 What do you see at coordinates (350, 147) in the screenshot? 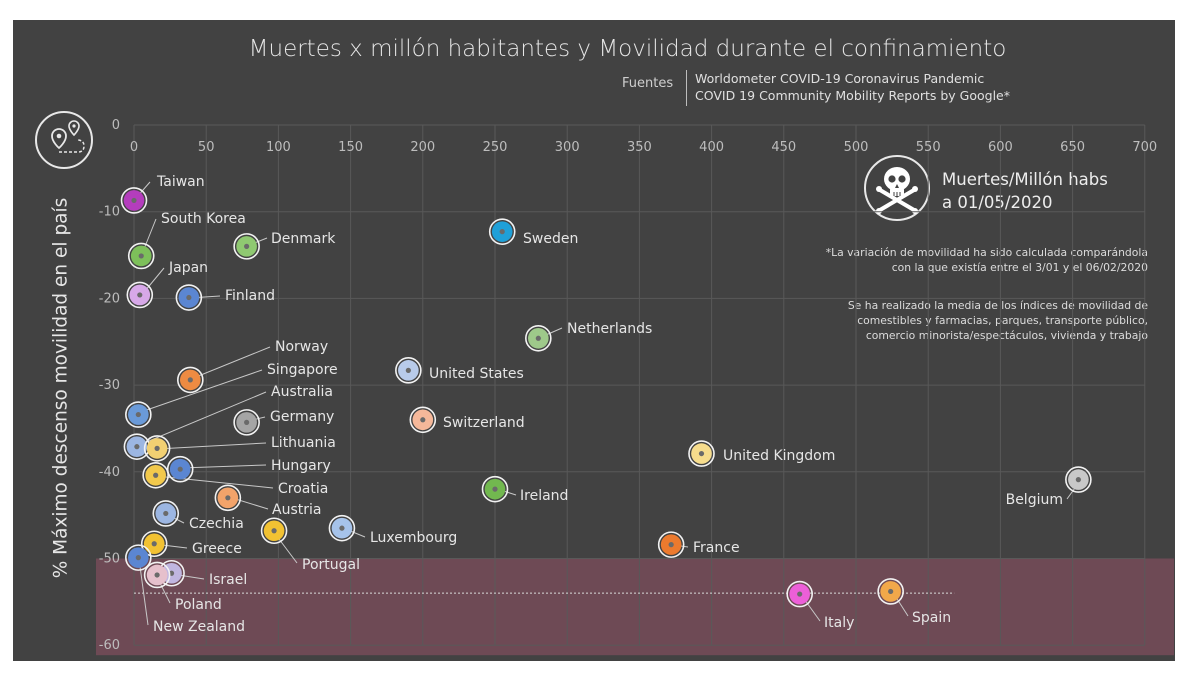
I see `x-tick-label: 150` at bounding box center [350, 147].